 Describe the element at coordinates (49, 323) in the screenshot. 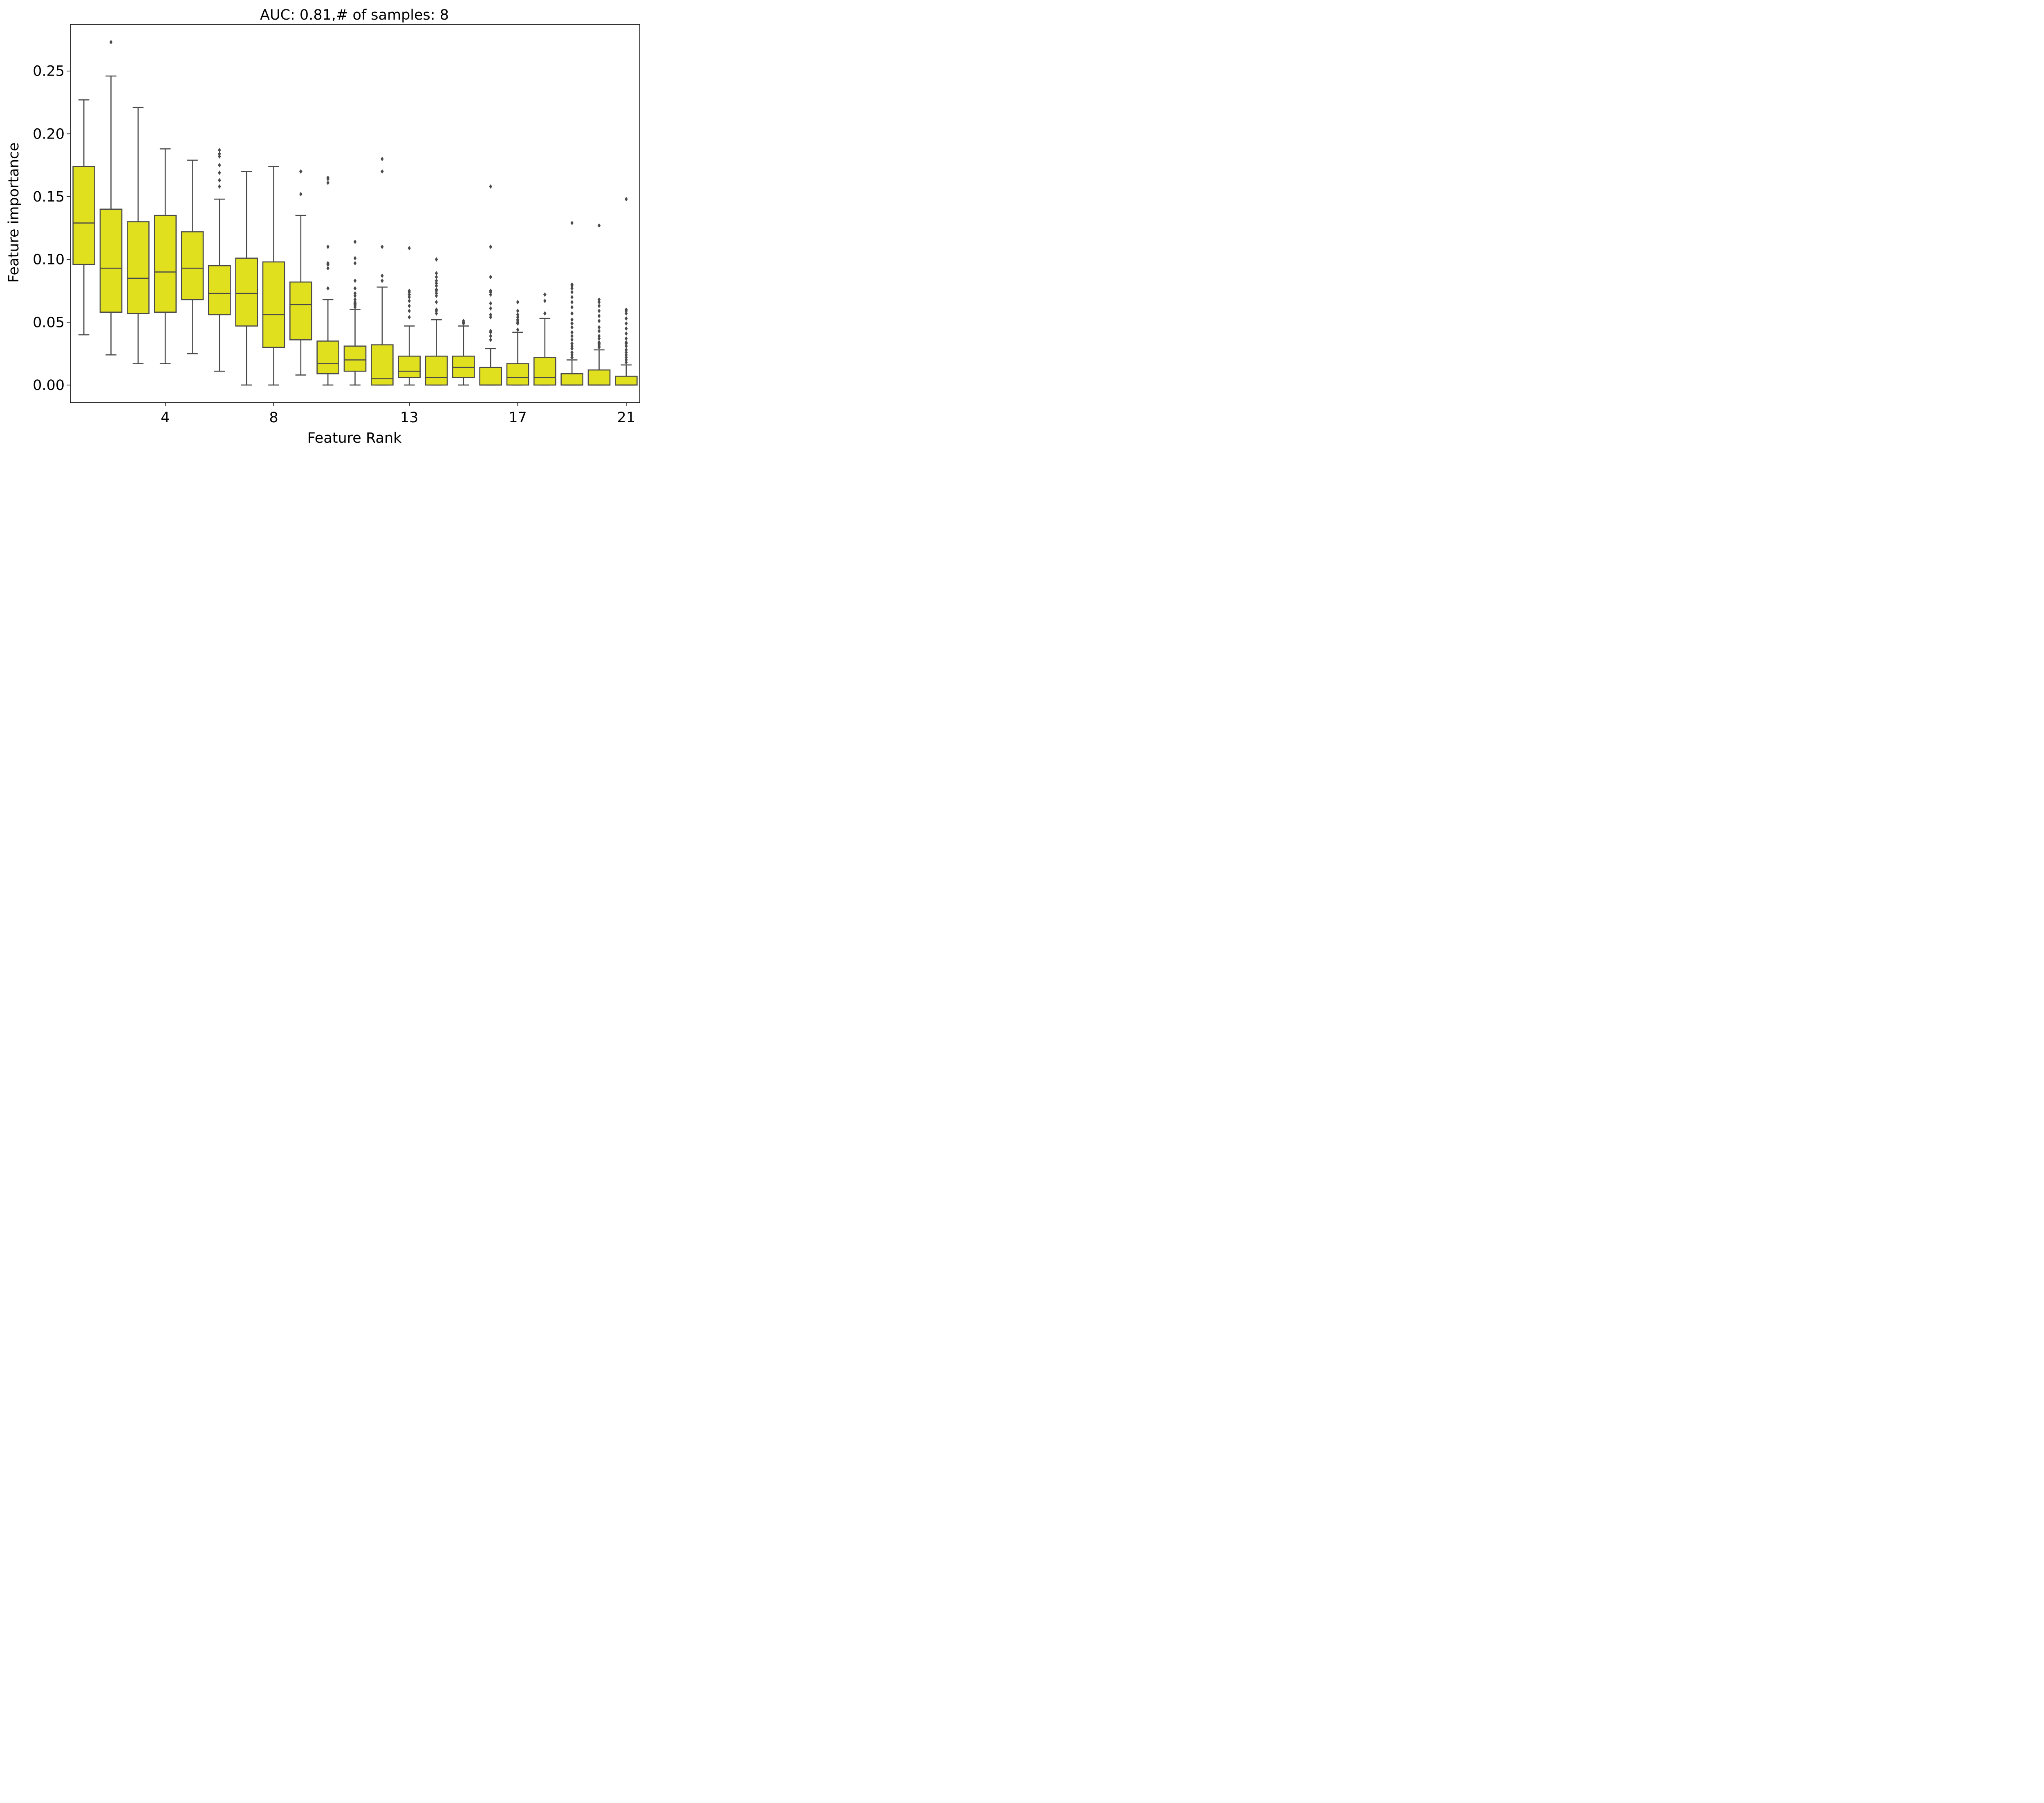

I see `y-tick-label: 0.05` at that location.